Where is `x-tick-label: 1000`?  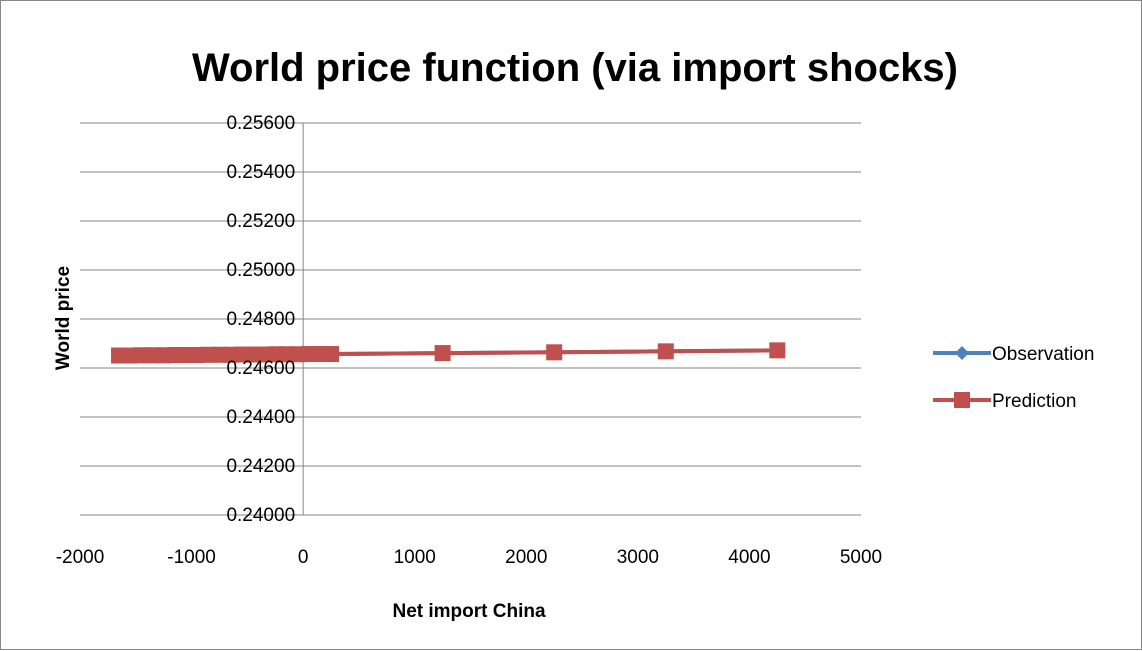 x-tick-label: 1000 is located at coordinates (415, 557).